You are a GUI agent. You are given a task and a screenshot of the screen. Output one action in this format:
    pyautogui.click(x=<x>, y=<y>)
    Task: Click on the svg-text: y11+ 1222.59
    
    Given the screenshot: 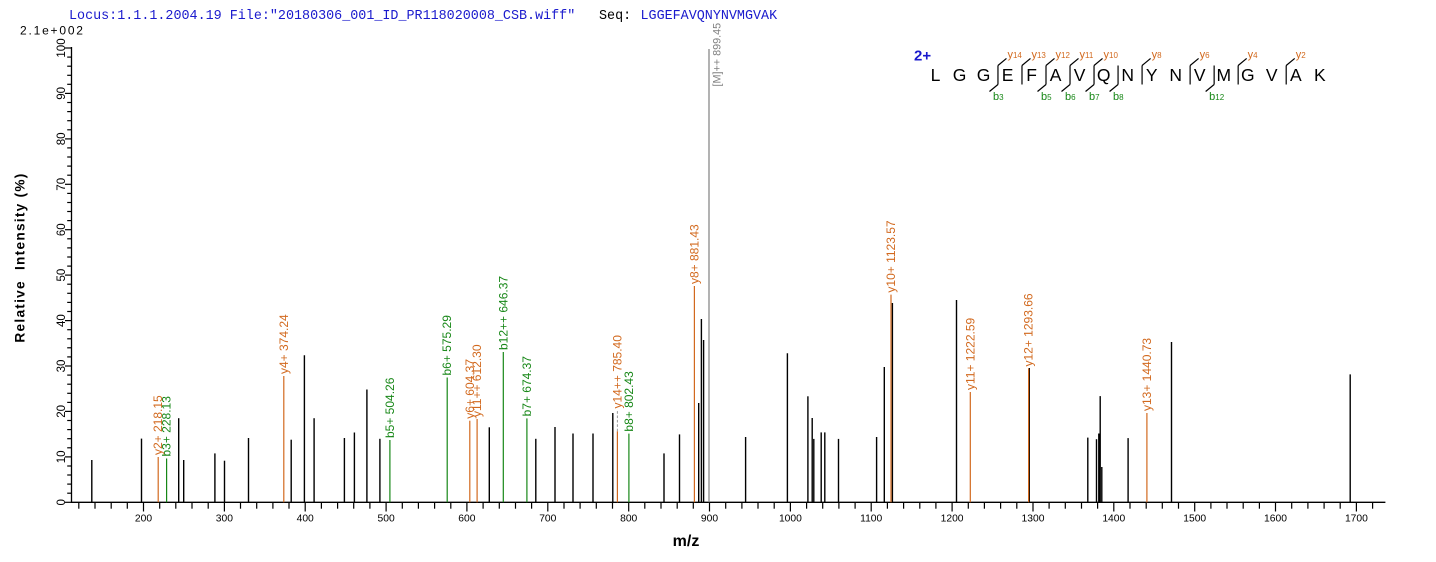 What is the action you would take?
    pyautogui.click(x=970, y=353)
    